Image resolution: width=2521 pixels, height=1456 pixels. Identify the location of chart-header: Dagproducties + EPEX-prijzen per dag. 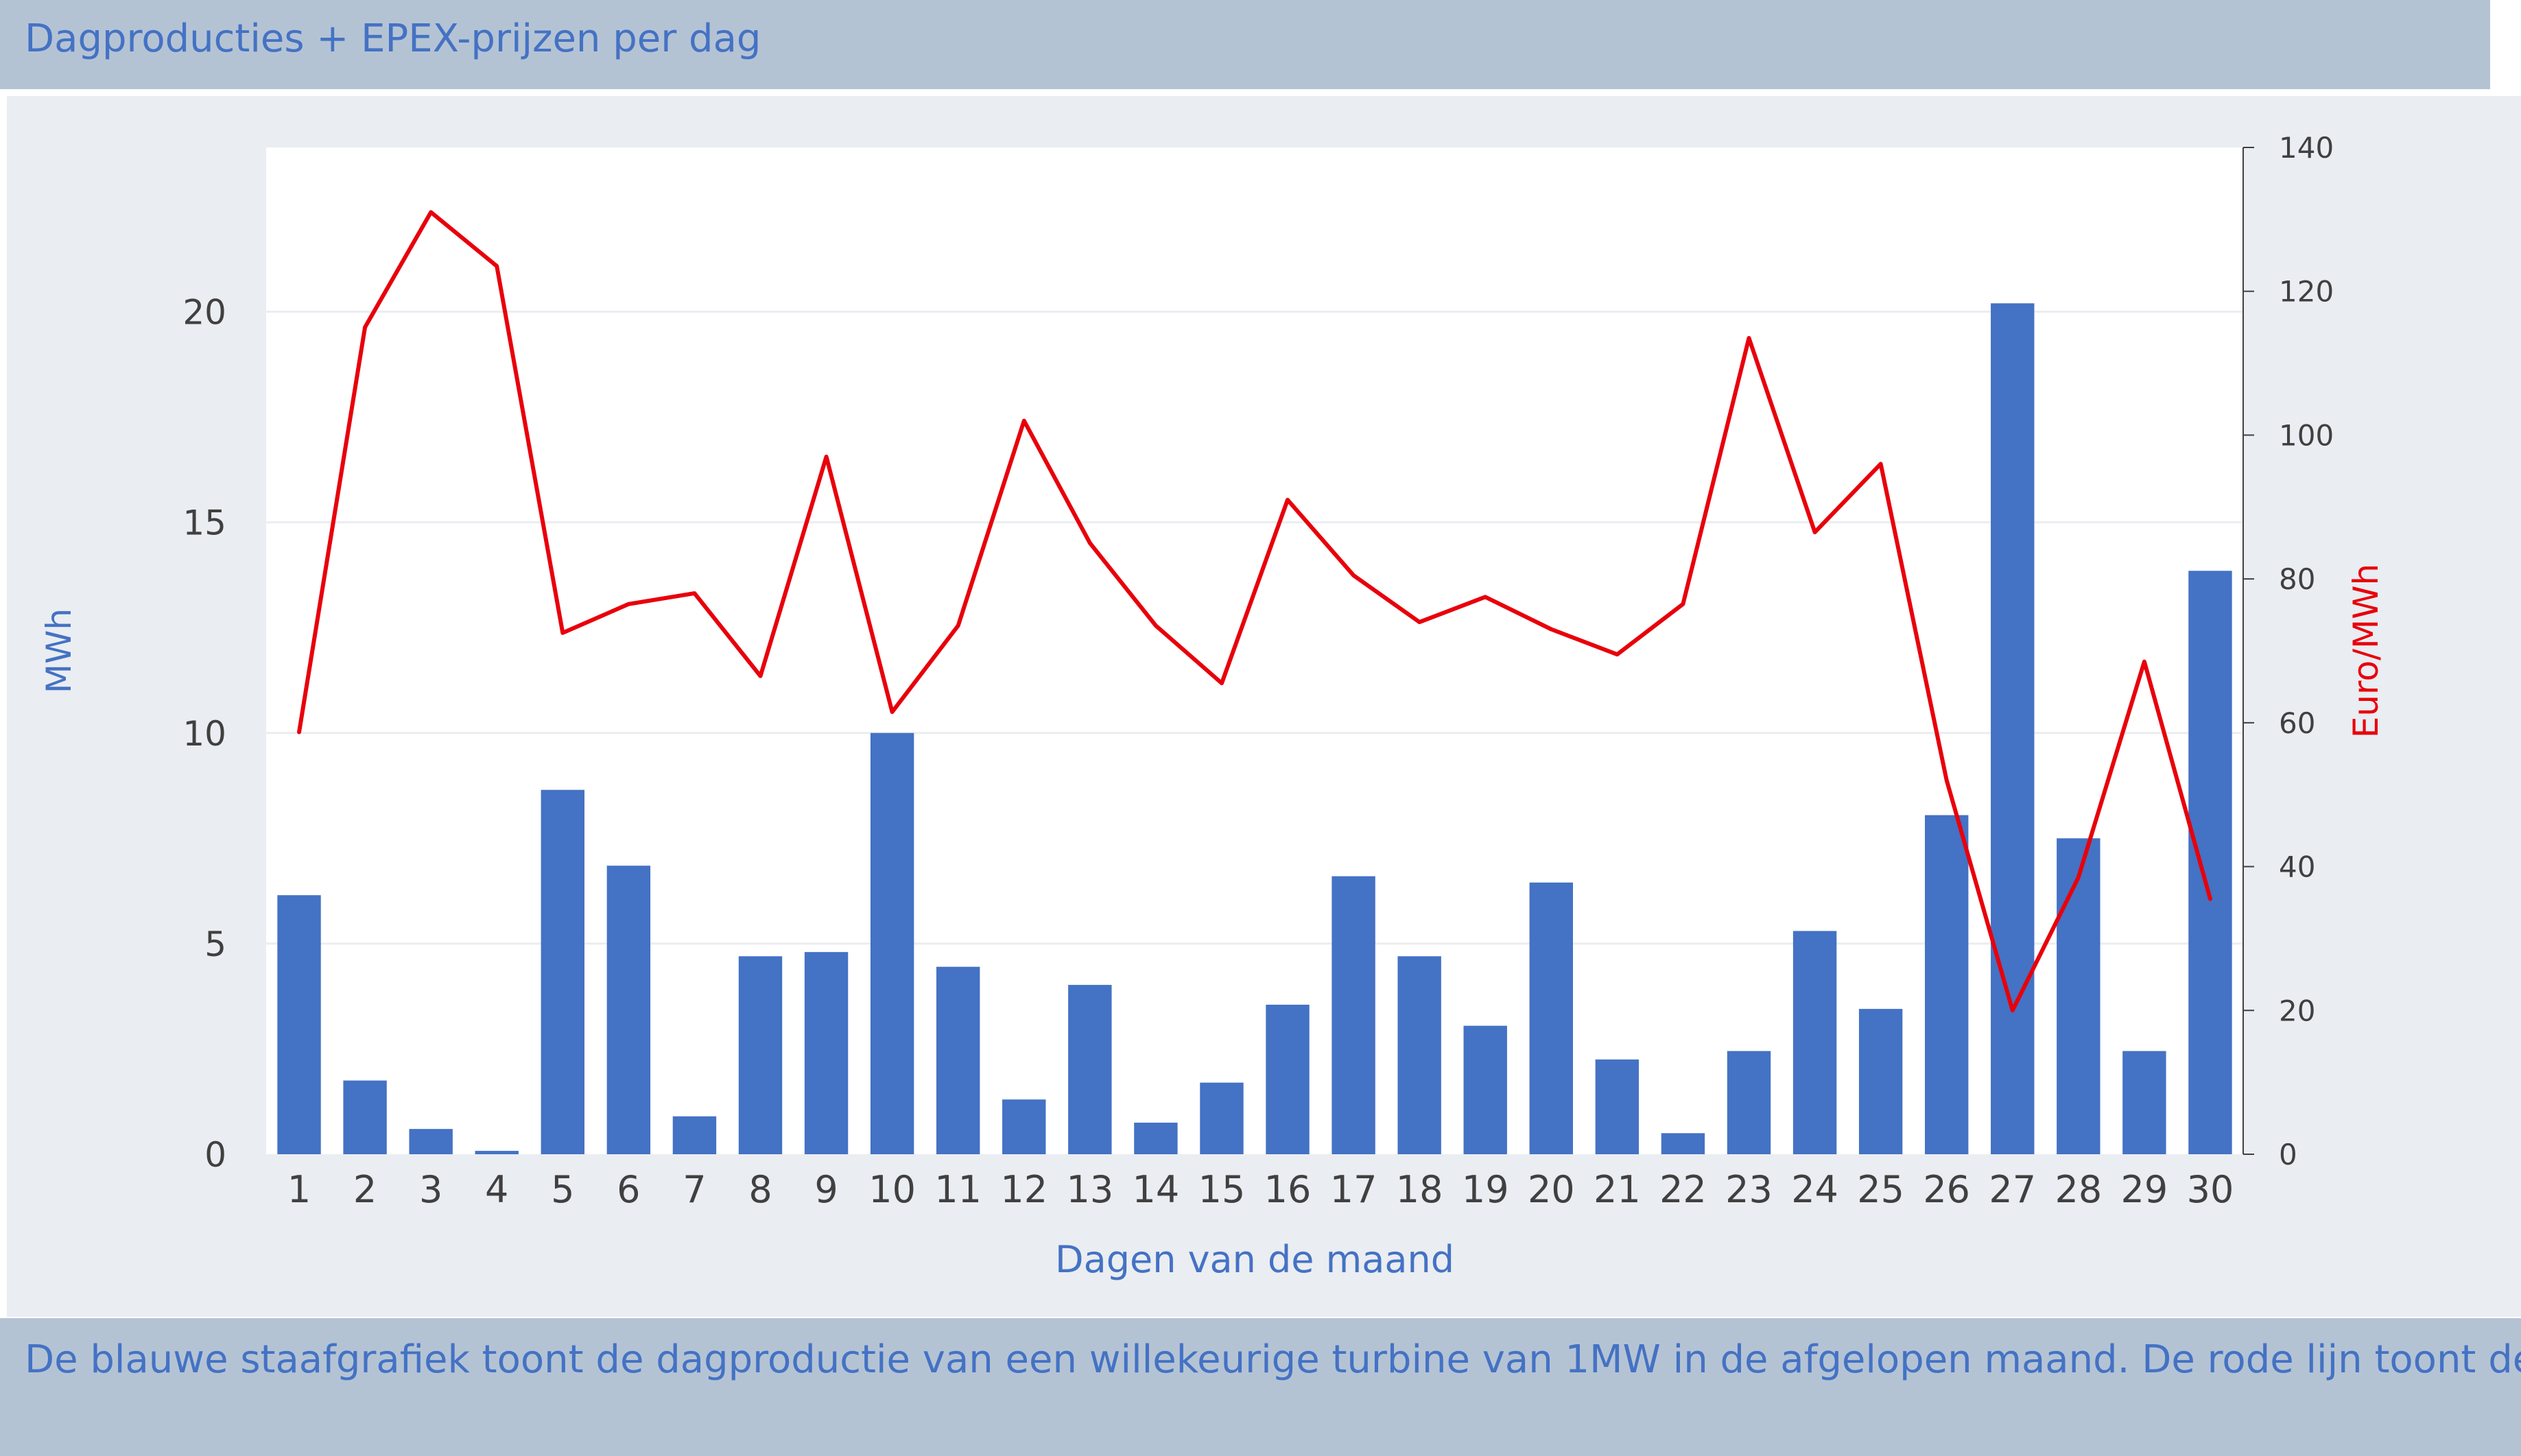
(1245, 44).